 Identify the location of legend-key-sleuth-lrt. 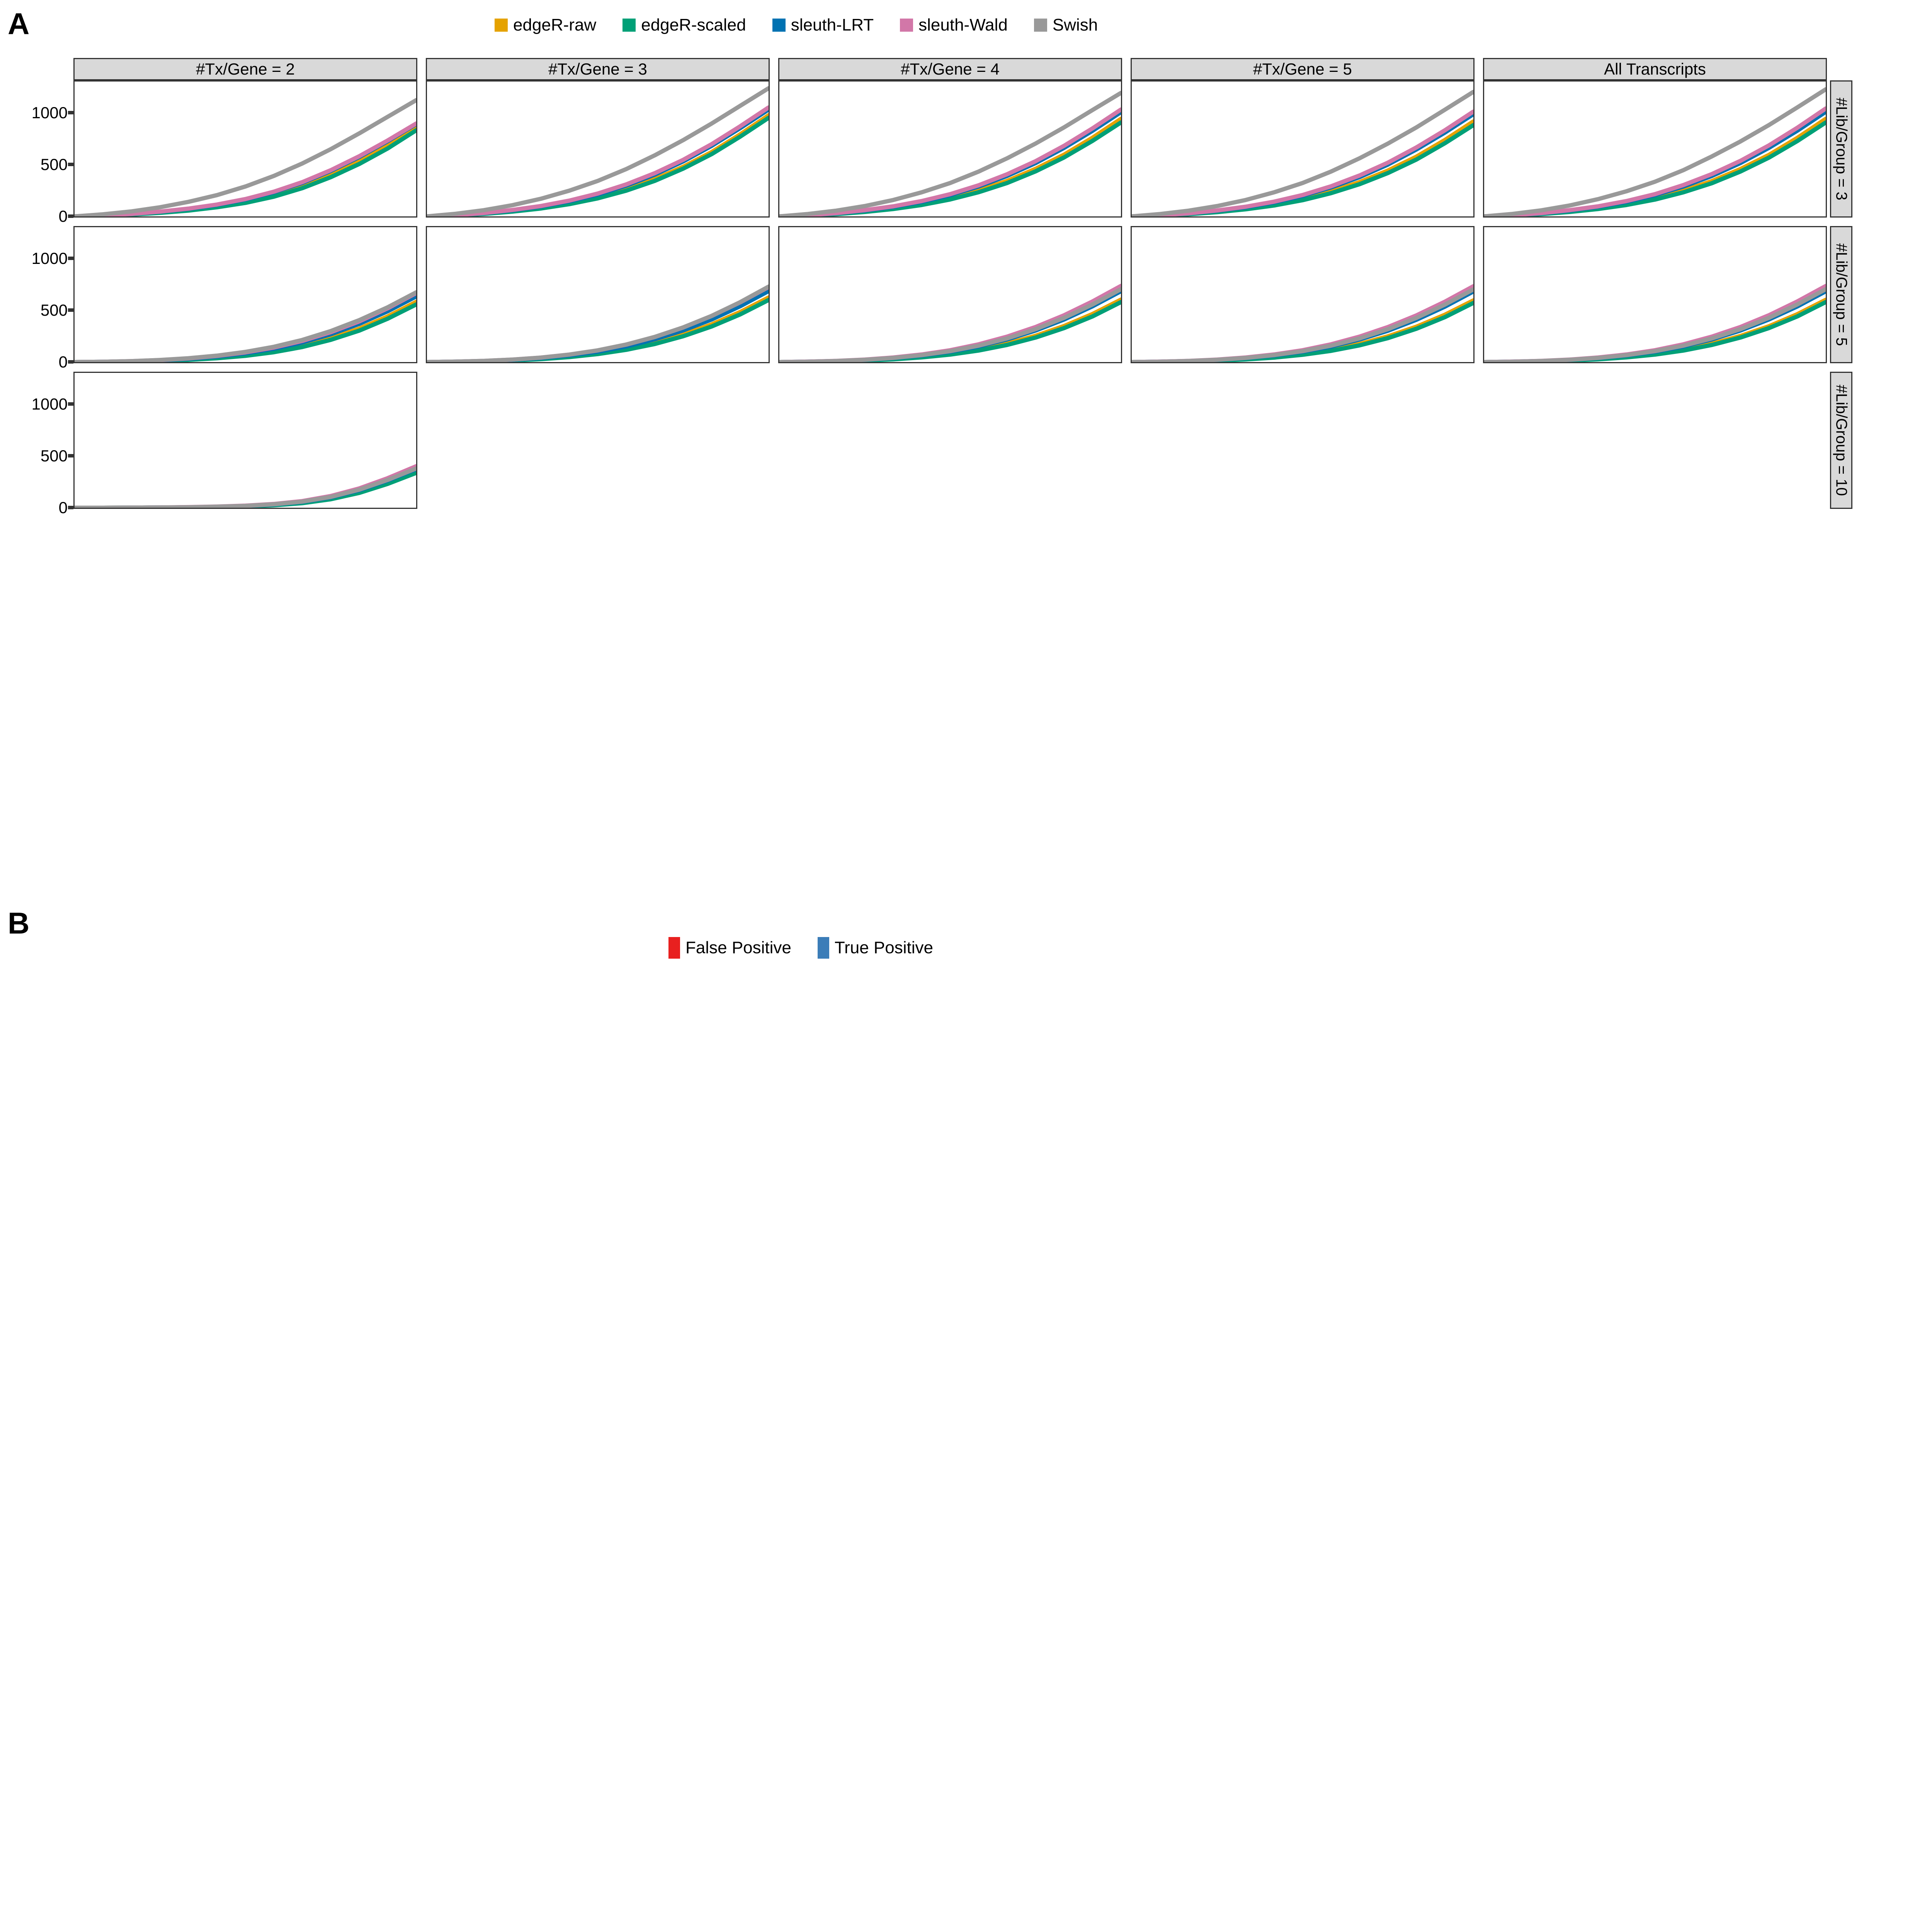
(779, 25).